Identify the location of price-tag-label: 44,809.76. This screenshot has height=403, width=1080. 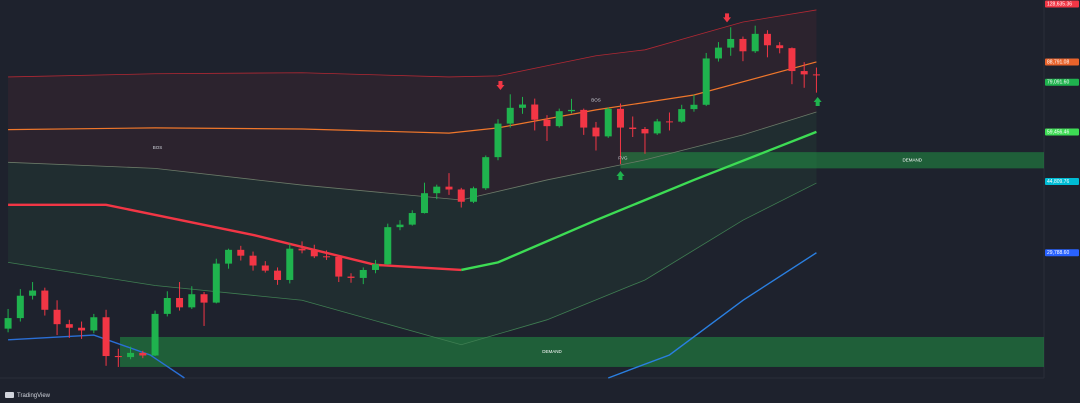
(1058, 182).